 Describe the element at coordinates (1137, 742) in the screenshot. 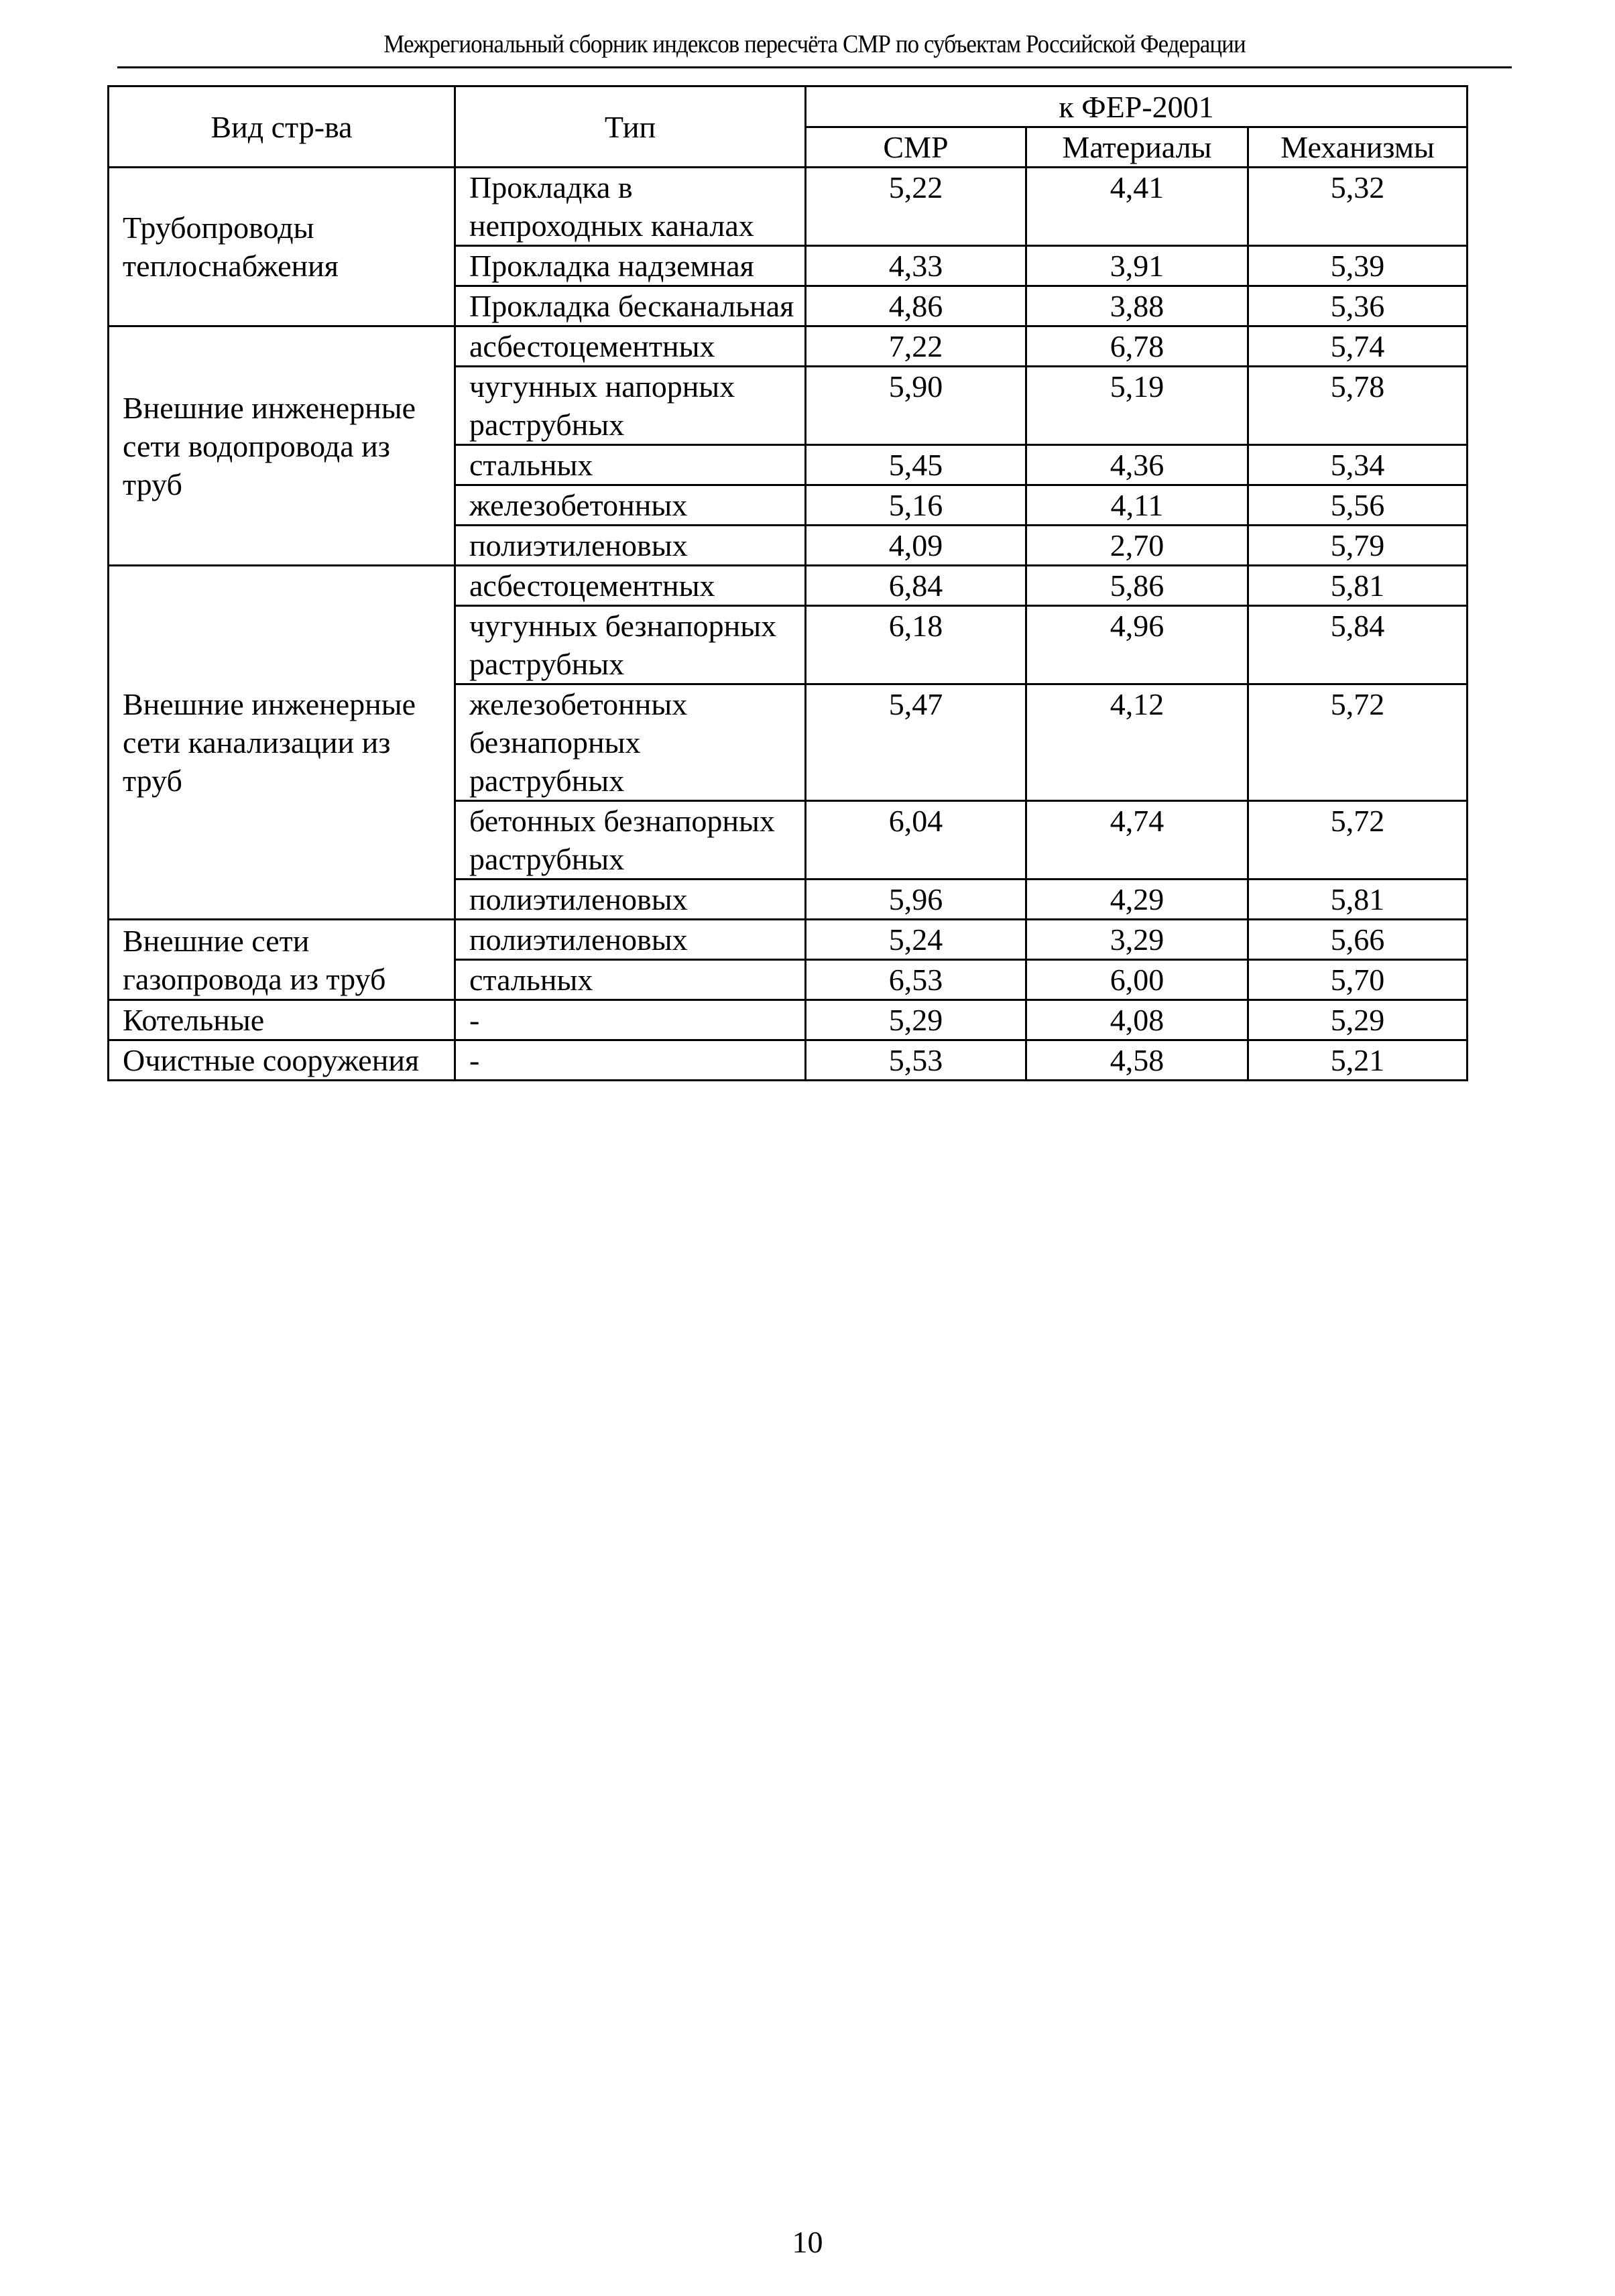

I see `materials-cell: 4,12` at that location.